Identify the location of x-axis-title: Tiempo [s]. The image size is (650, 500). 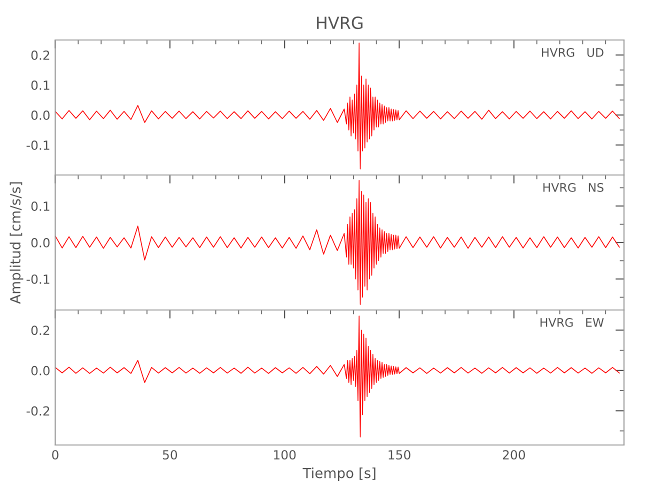
(339, 474).